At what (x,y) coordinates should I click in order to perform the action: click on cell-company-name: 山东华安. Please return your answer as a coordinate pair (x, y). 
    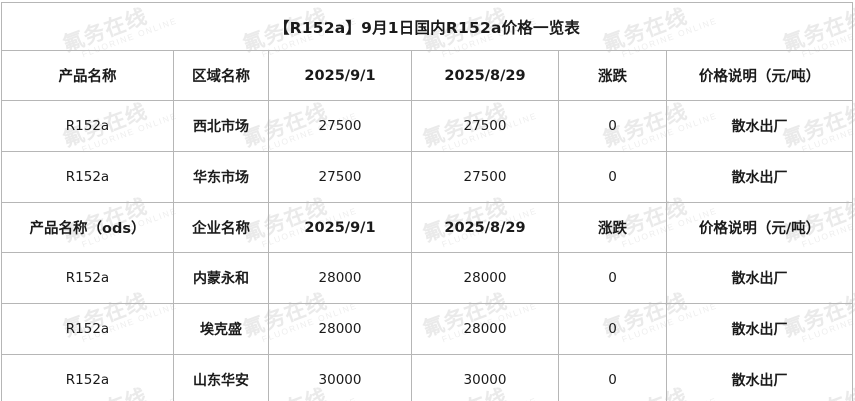
    Looking at the image, I should click on (221, 377).